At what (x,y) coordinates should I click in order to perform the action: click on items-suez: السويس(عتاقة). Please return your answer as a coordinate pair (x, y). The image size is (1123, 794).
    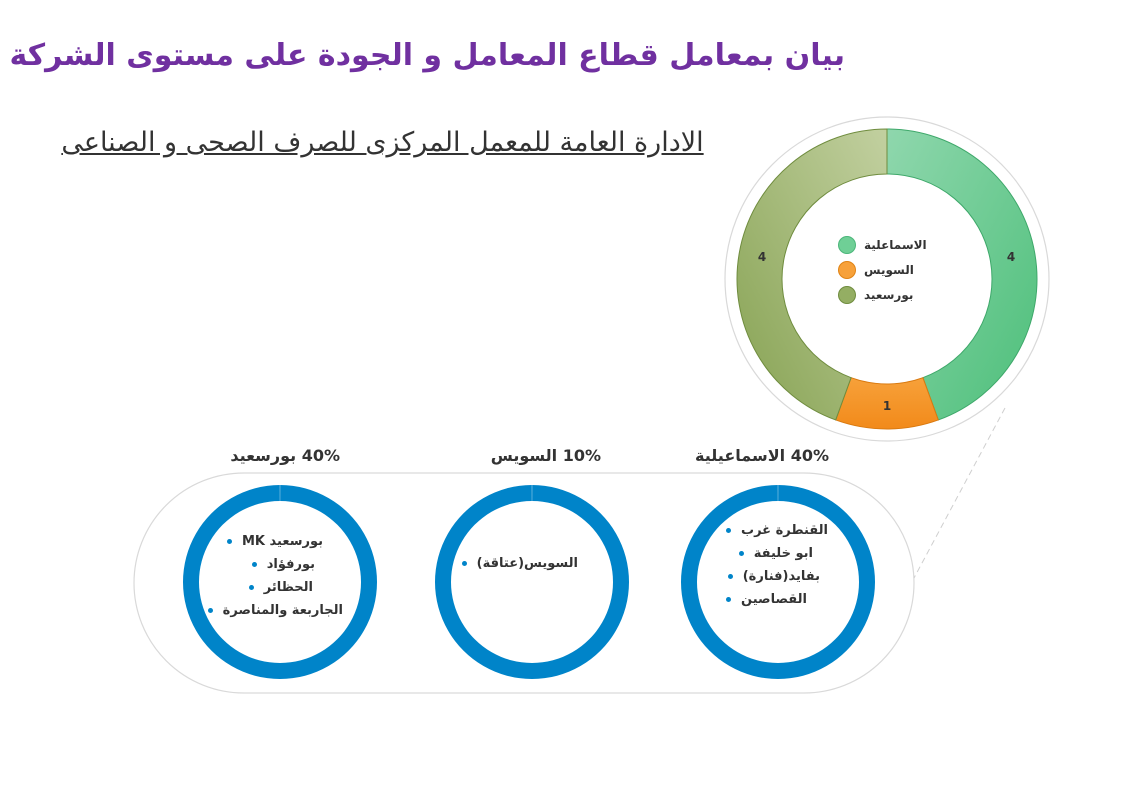
    Looking at the image, I should click on (519, 563).